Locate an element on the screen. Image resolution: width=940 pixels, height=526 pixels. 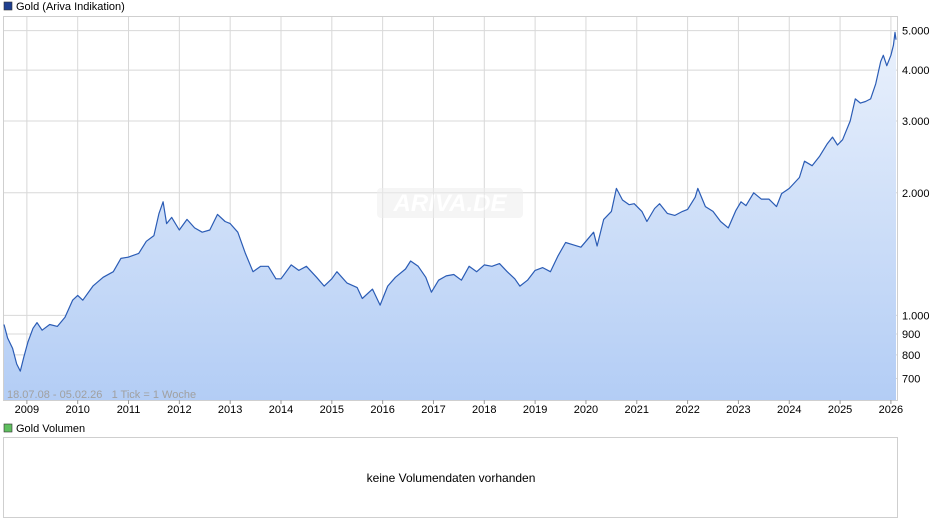
y-tick-label: 2.000 is located at coordinates (916, 194).